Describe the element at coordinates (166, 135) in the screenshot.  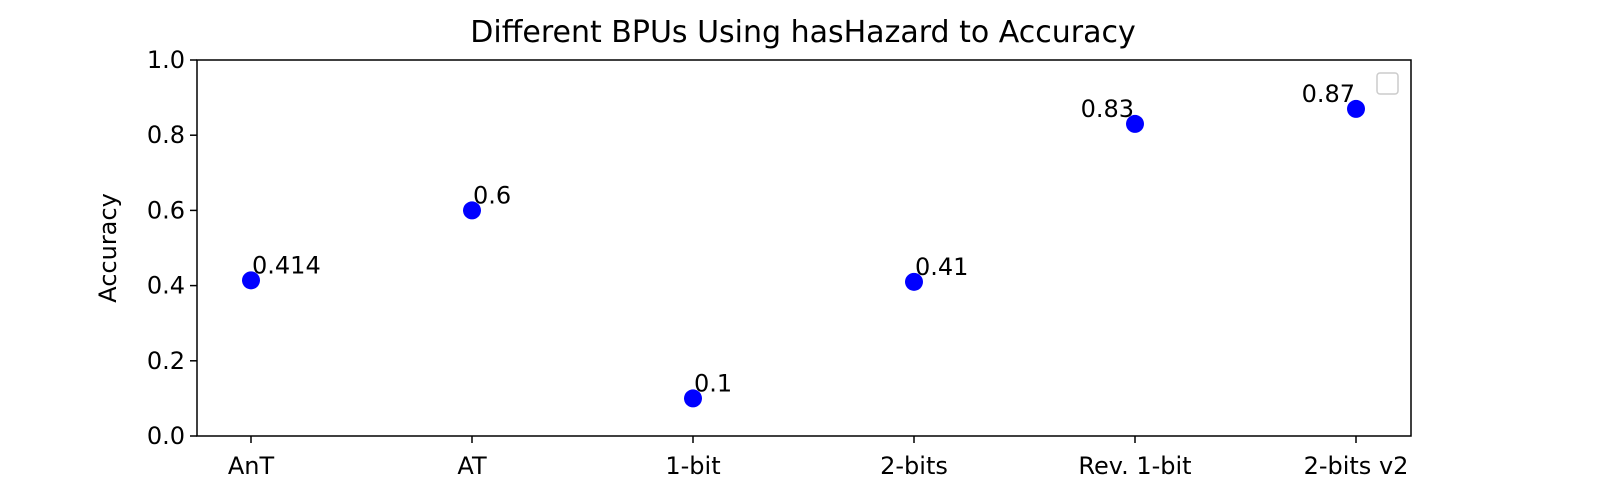
I see `y-tick-label: 0.8` at that location.